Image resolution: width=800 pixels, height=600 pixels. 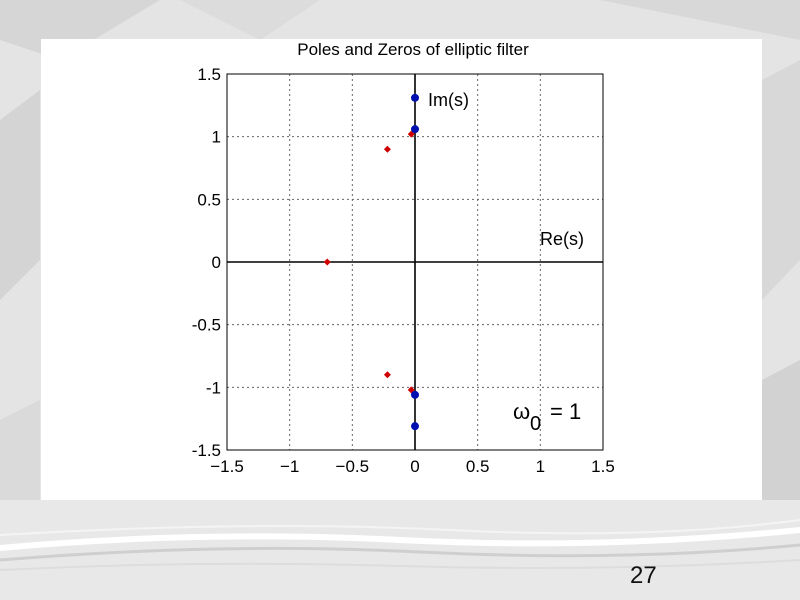 What do you see at coordinates (227, 466) in the screenshot?
I see `x-tick-label: −1.5` at bounding box center [227, 466].